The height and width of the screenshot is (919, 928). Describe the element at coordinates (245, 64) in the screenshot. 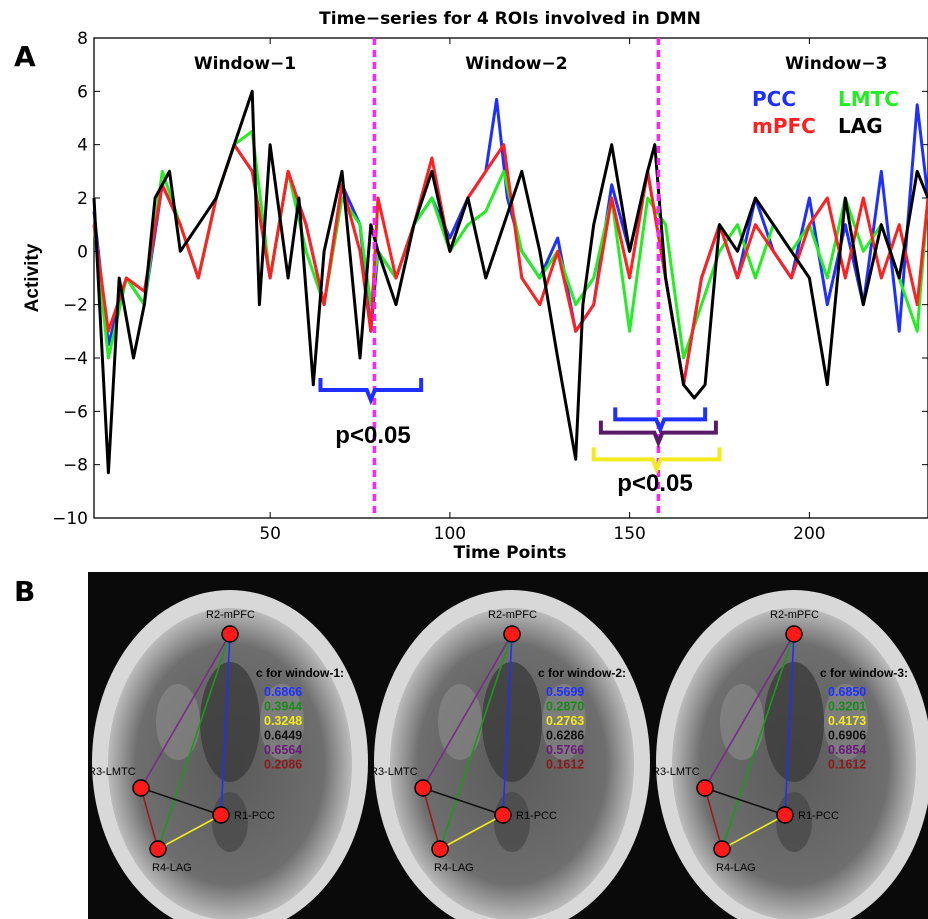

I see `window-label: Window−1` at that location.